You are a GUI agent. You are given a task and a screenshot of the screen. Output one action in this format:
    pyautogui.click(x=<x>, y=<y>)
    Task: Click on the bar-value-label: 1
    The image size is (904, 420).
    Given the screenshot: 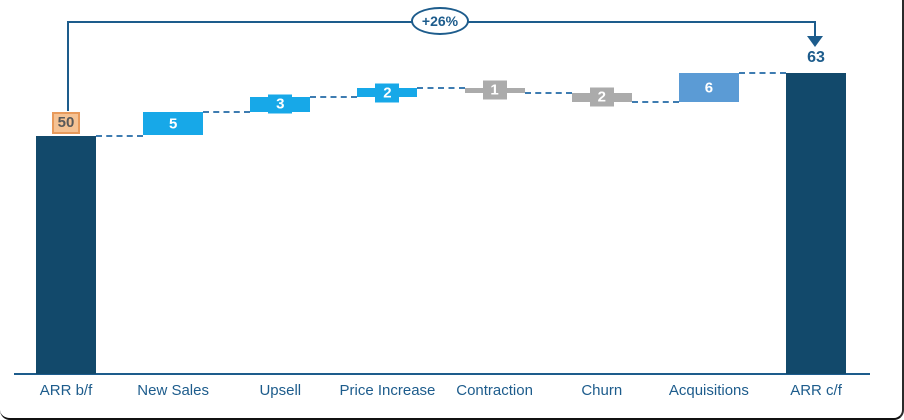 What is the action you would take?
    pyautogui.click(x=494, y=90)
    